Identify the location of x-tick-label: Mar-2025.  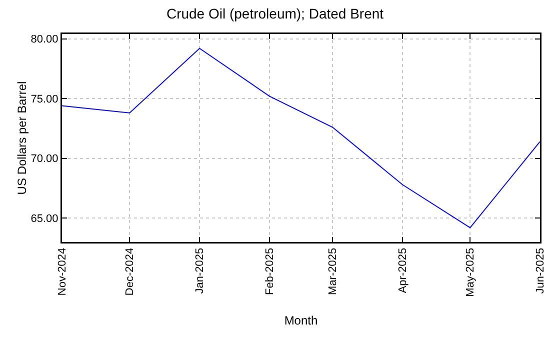
(333, 271).